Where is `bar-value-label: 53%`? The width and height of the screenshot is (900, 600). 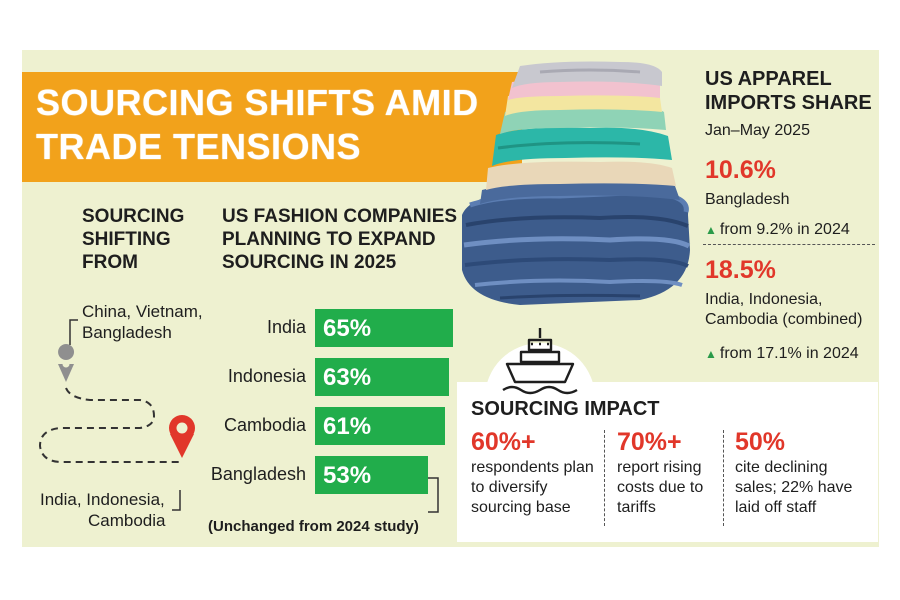 bar-value-label: 53% is located at coordinates (347, 475).